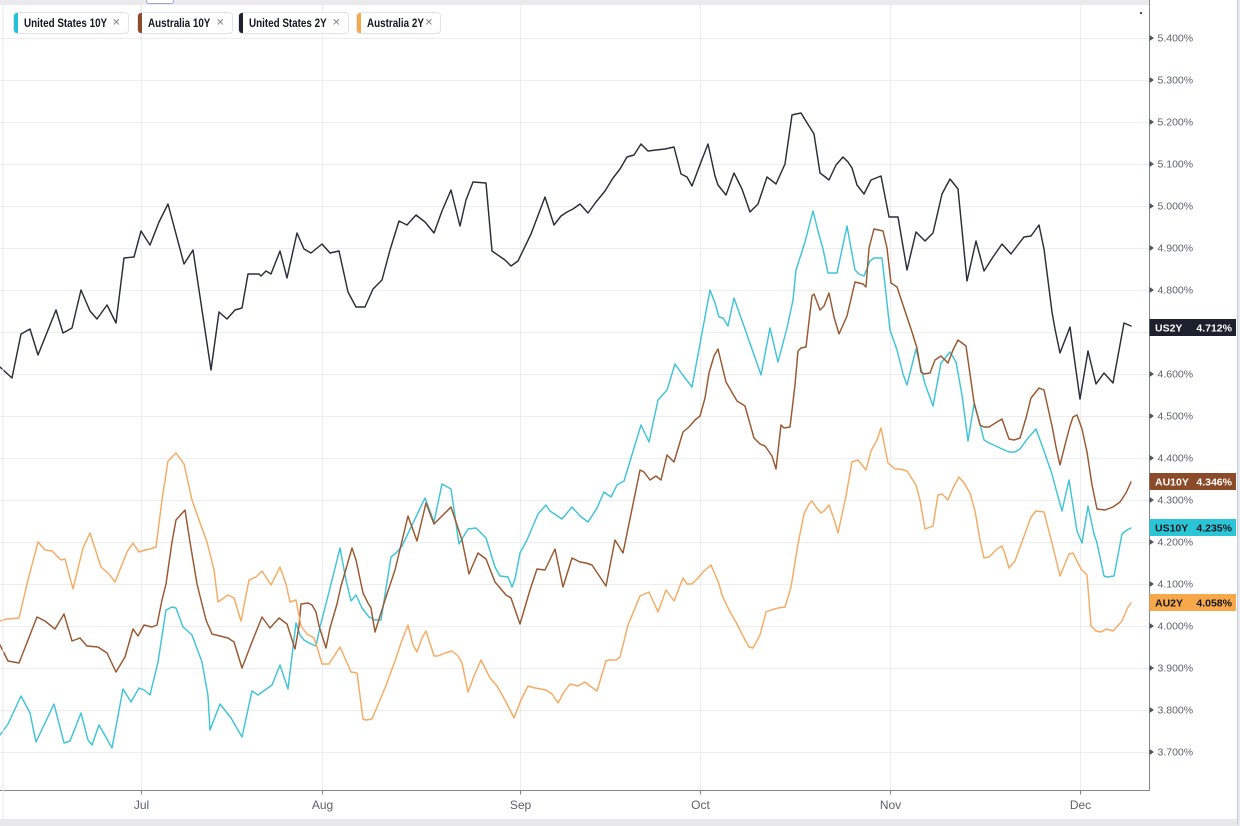  What do you see at coordinates (1176, 753) in the screenshot?
I see `svg-text: 3.700%` at bounding box center [1176, 753].